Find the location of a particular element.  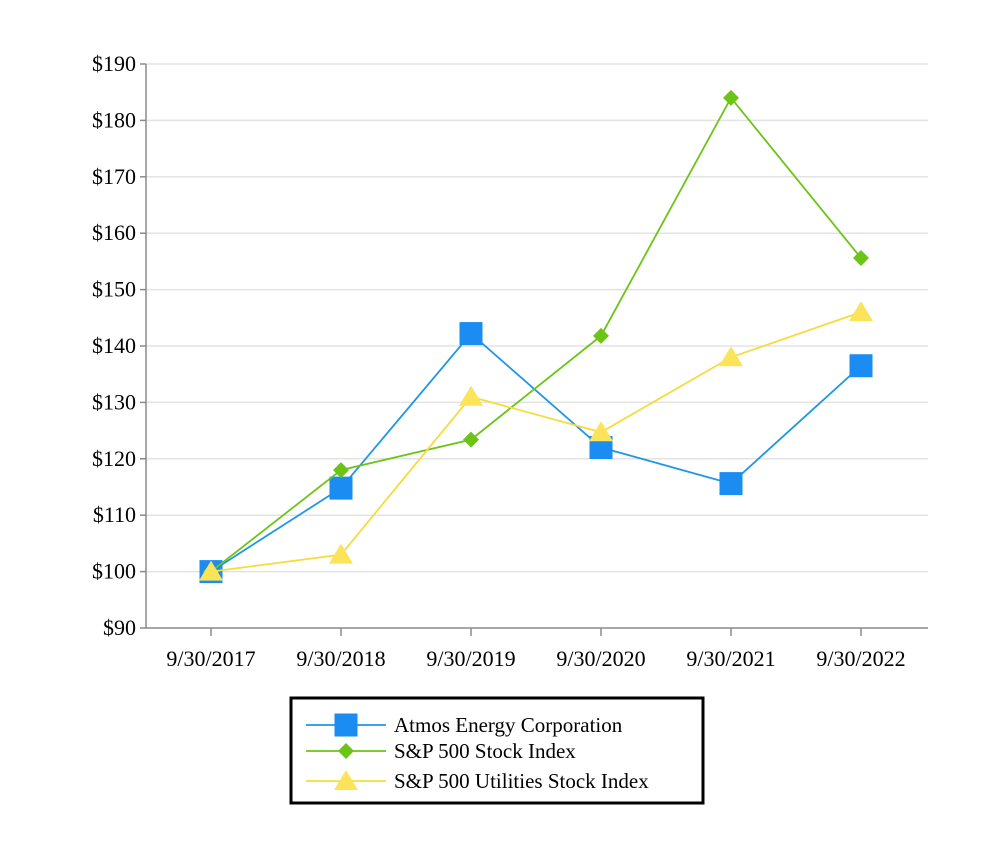

y-tick-label: $140 is located at coordinates (114, 345).